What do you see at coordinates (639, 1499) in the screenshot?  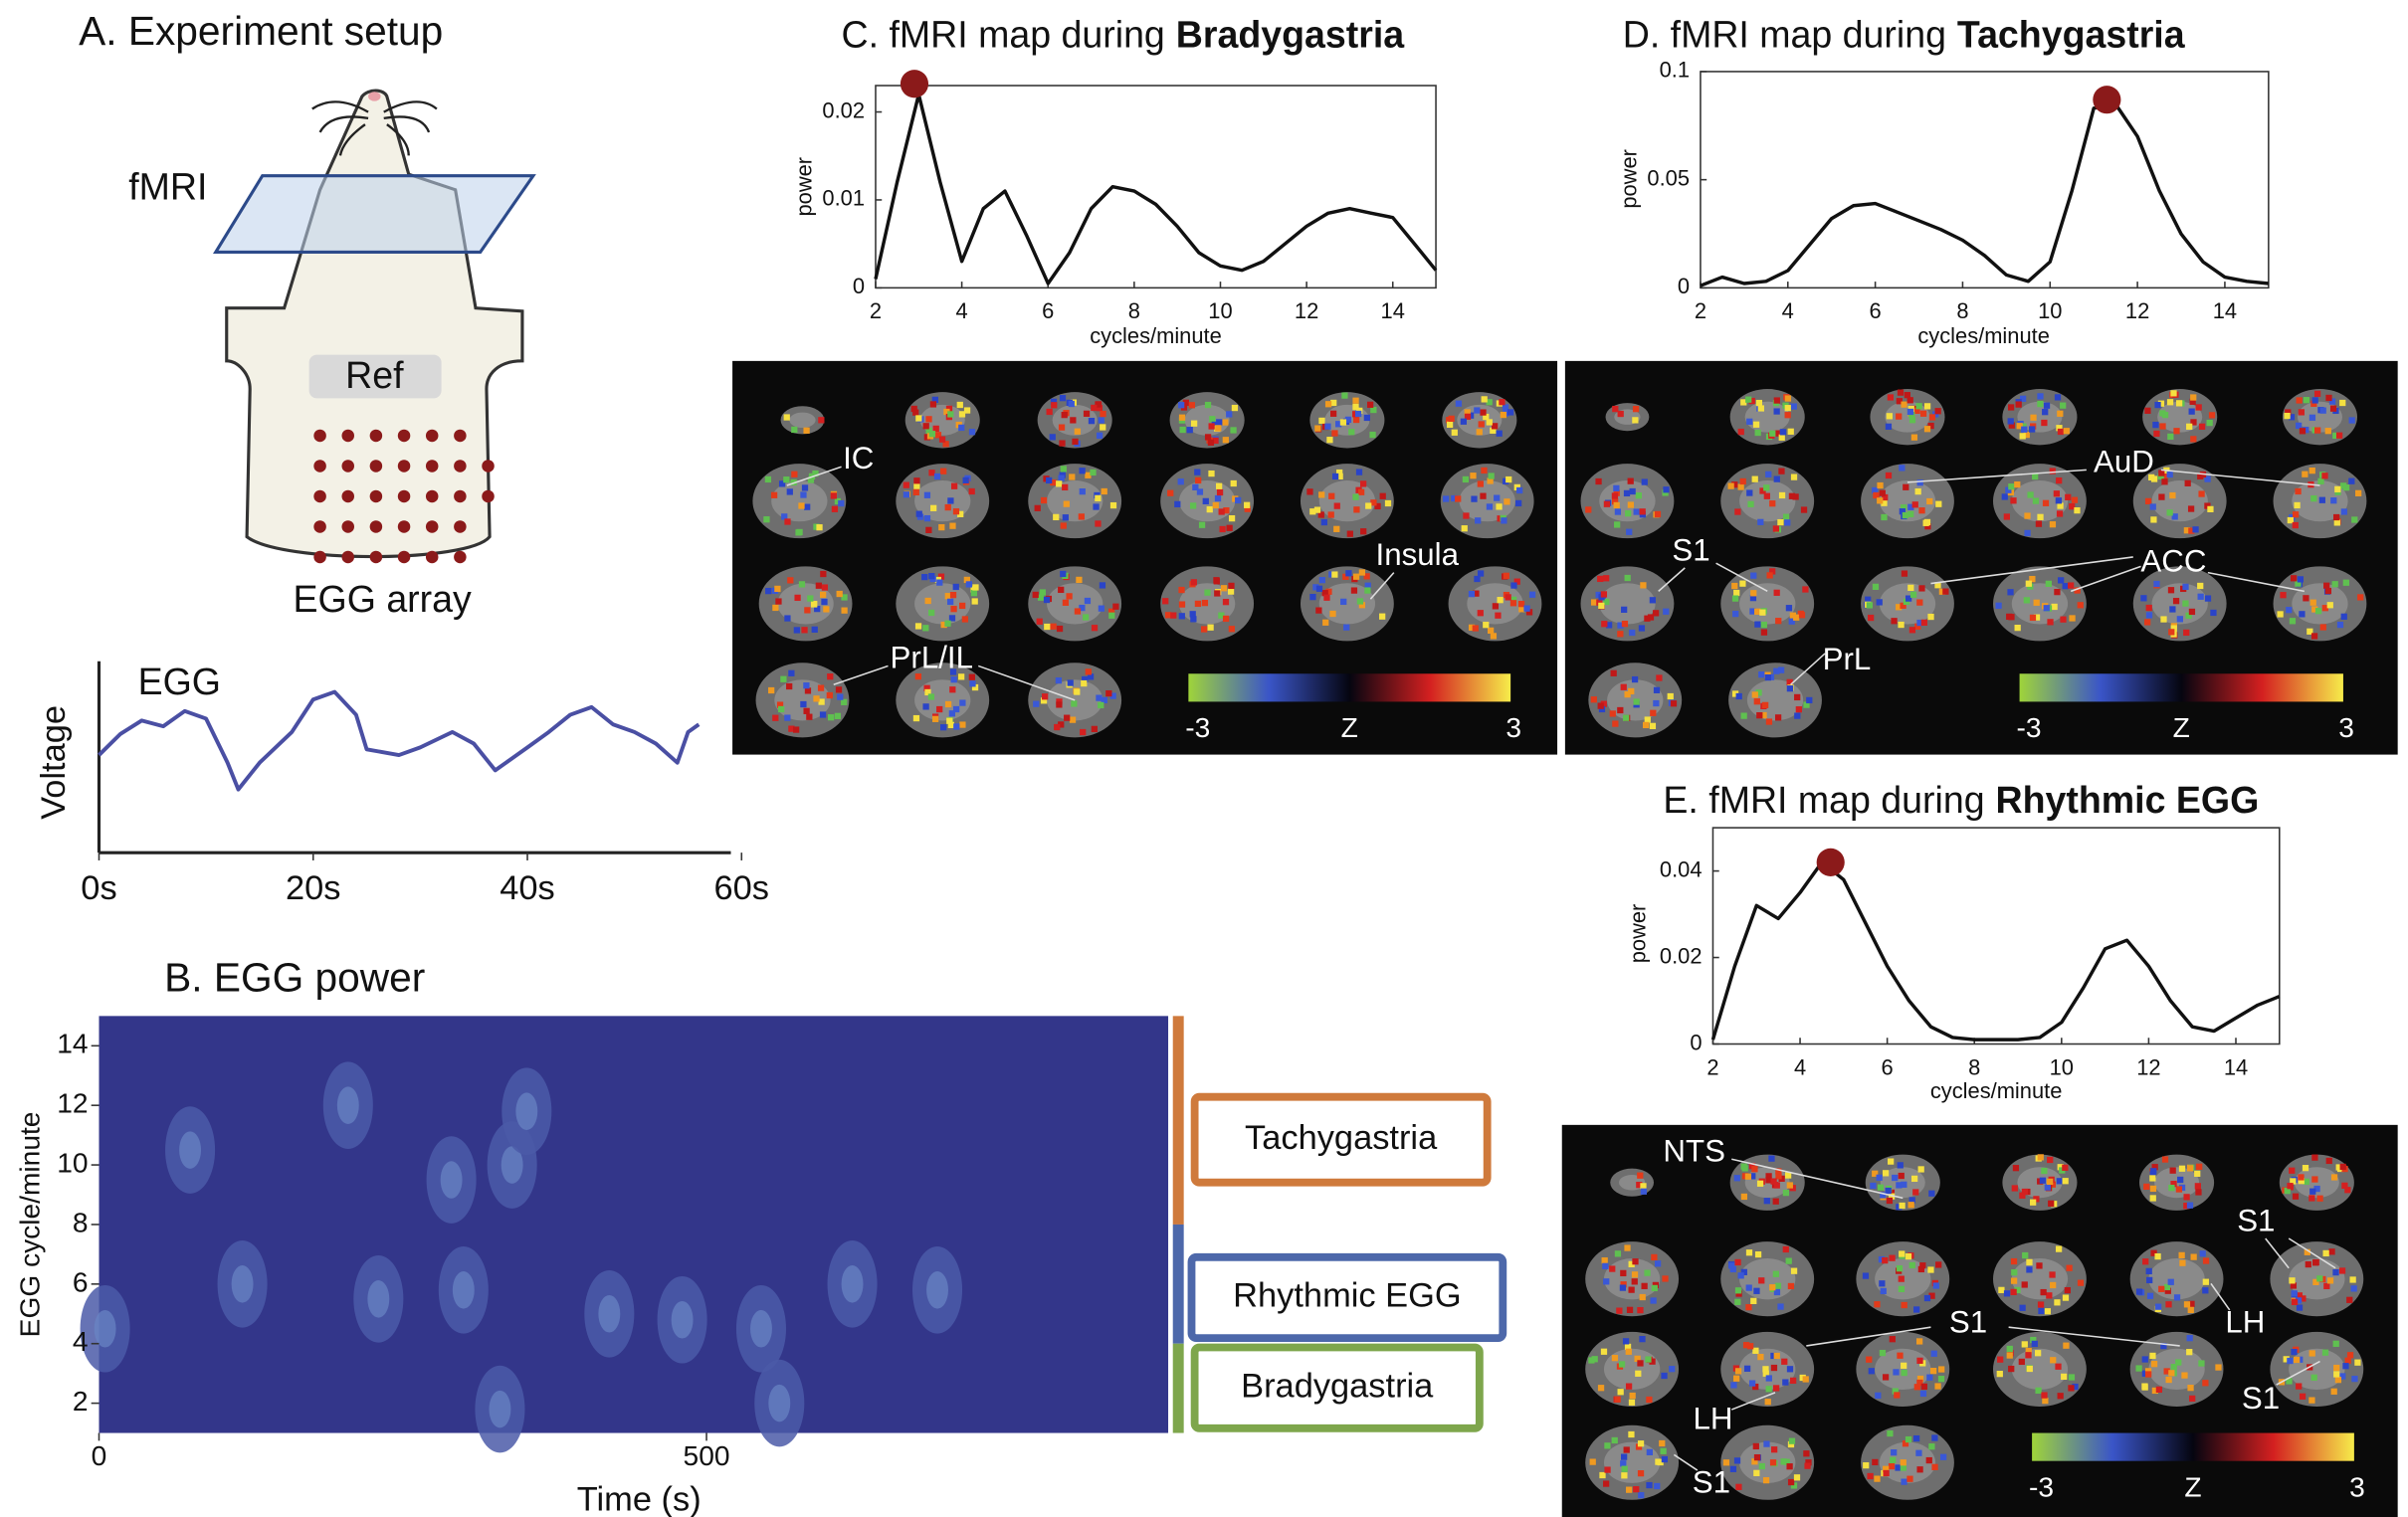 I see `x-axis-label: Time (s)` at bounding box center [639, 1499].